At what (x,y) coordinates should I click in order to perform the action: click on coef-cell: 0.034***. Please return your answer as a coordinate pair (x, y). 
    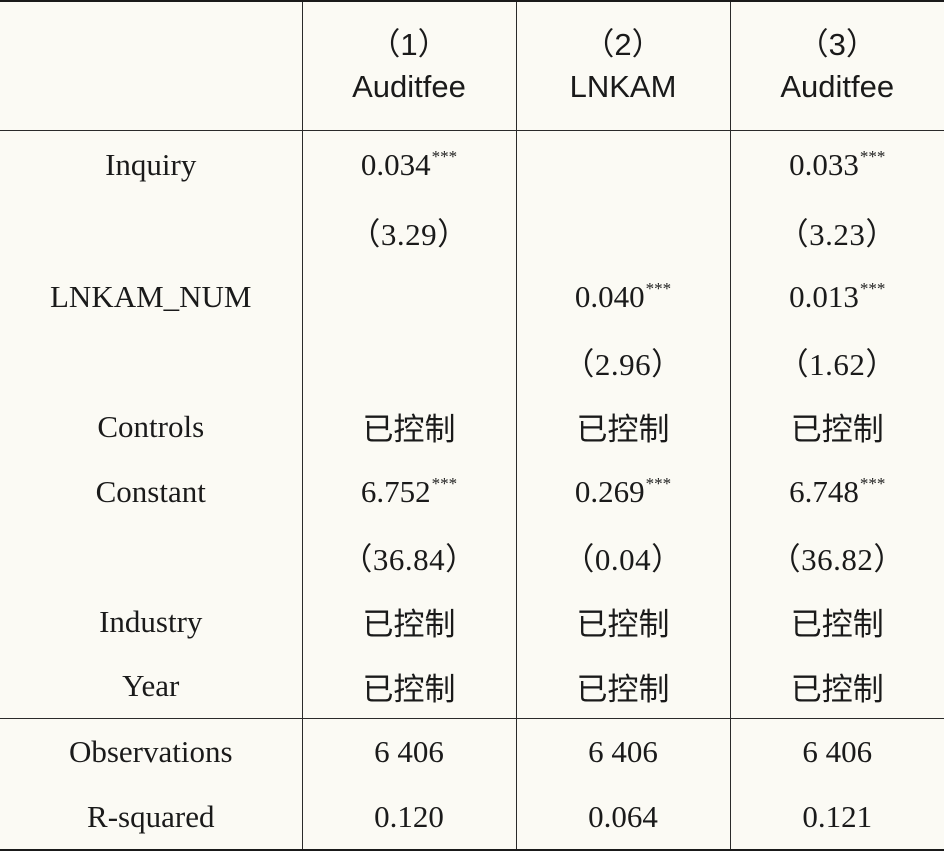
    Looking at the image, I should click on (409, 165).